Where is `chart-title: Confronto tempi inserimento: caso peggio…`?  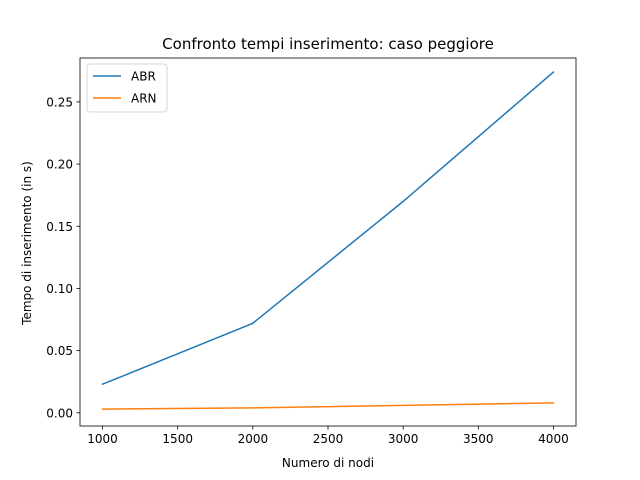 chart-title: Confronto tempi inserimento: caso peggio… is located at coordinates (328, 44).